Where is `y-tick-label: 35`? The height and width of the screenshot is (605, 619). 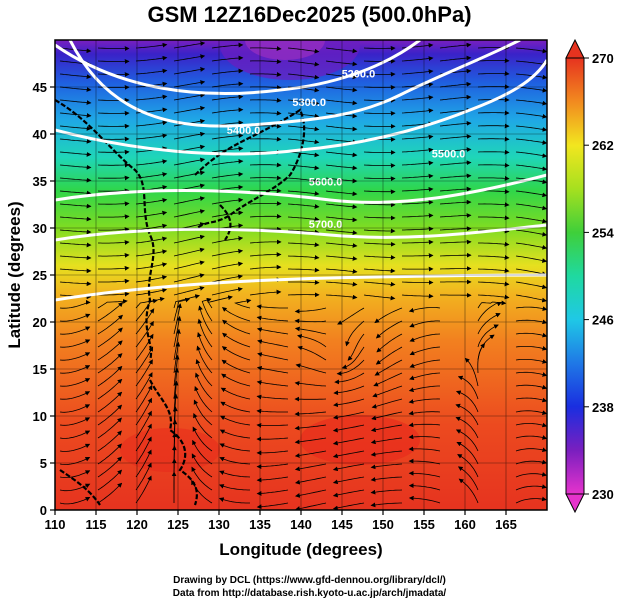 y-tick-label: 35 is located at coordinates (40, 181).